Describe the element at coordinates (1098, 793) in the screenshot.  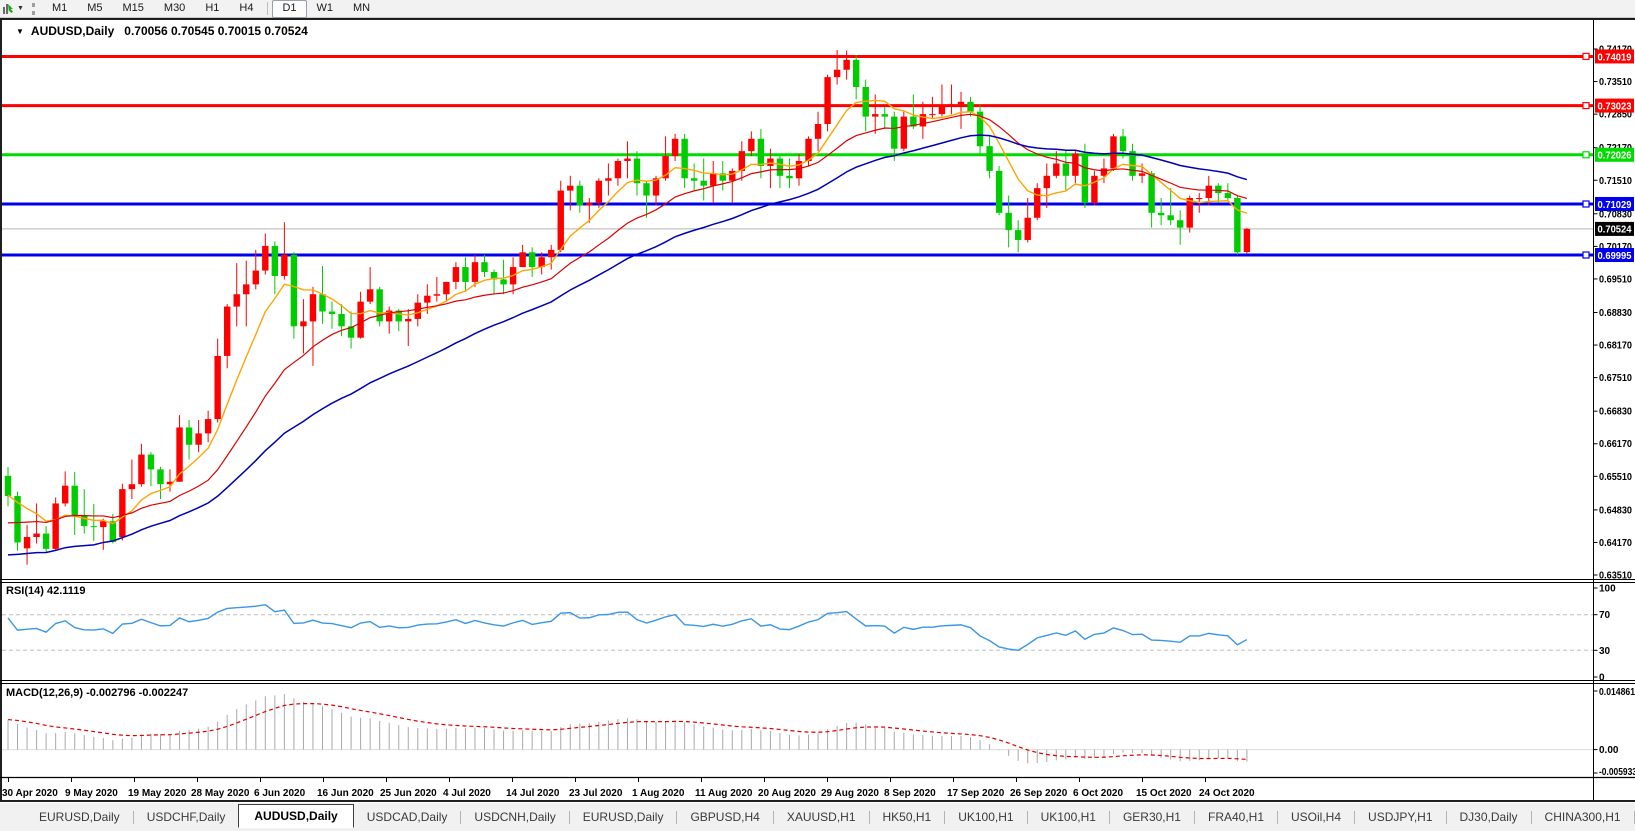
I see `svg-text: 6 Oct 2020` at that location.